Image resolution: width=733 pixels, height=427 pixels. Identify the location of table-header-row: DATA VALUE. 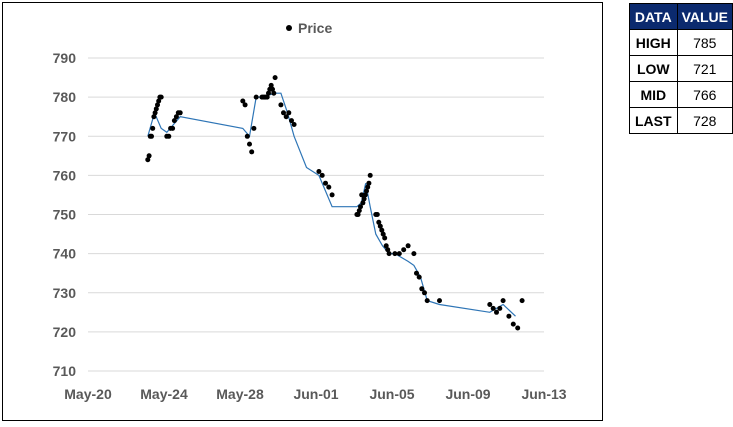
(681, 16).